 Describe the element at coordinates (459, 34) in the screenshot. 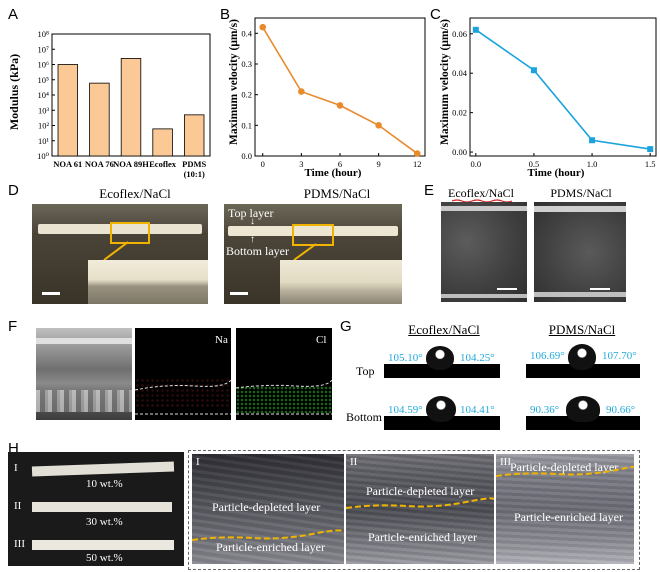

I see `ytick-label: 0.06` at that location.